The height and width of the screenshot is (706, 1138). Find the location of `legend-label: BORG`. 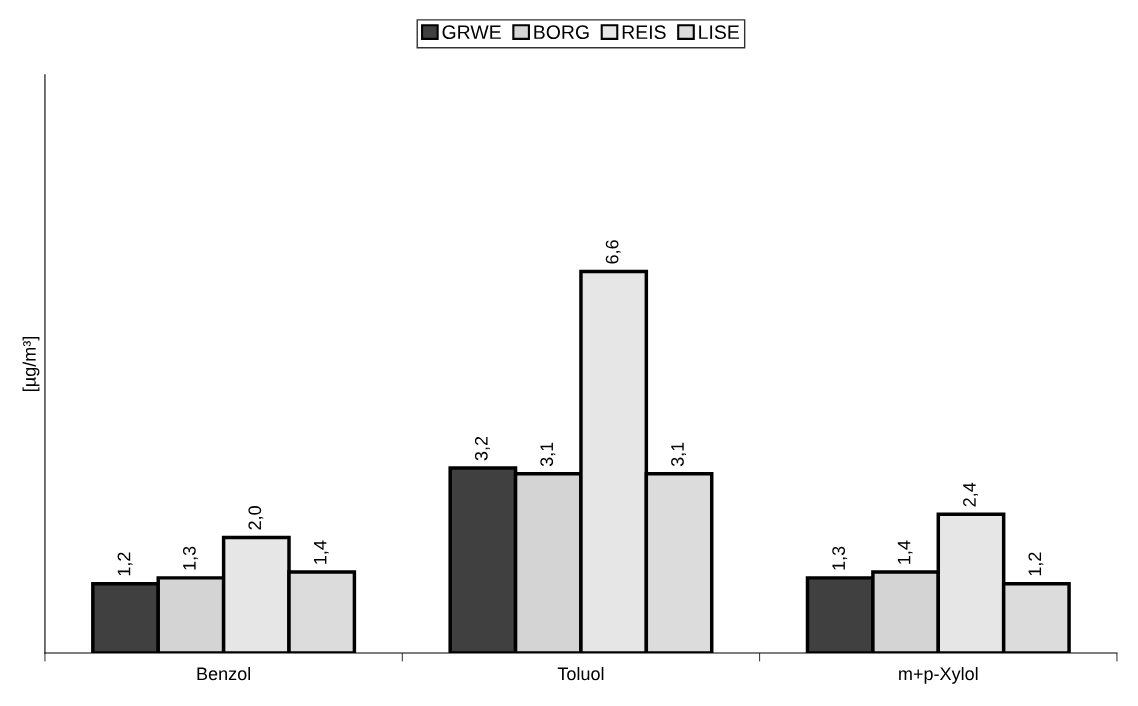

legend-label: BORG is located at coordinates (561, 32).